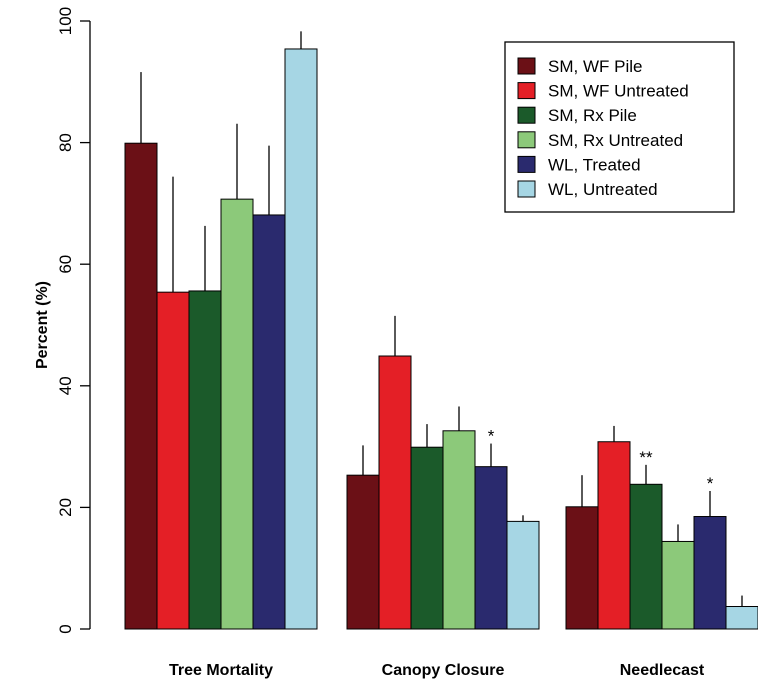 The height and width of the screenshot is (685, 758). Describe the element at coordinates (73, 320) in the screenshot. I see `y-axis: 0 20 40 60 80 100` at that location.